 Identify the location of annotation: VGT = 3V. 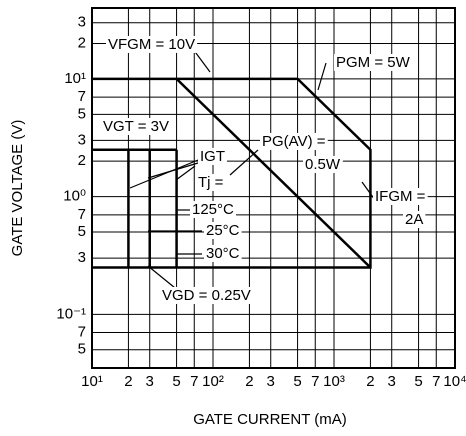
(136, 126).